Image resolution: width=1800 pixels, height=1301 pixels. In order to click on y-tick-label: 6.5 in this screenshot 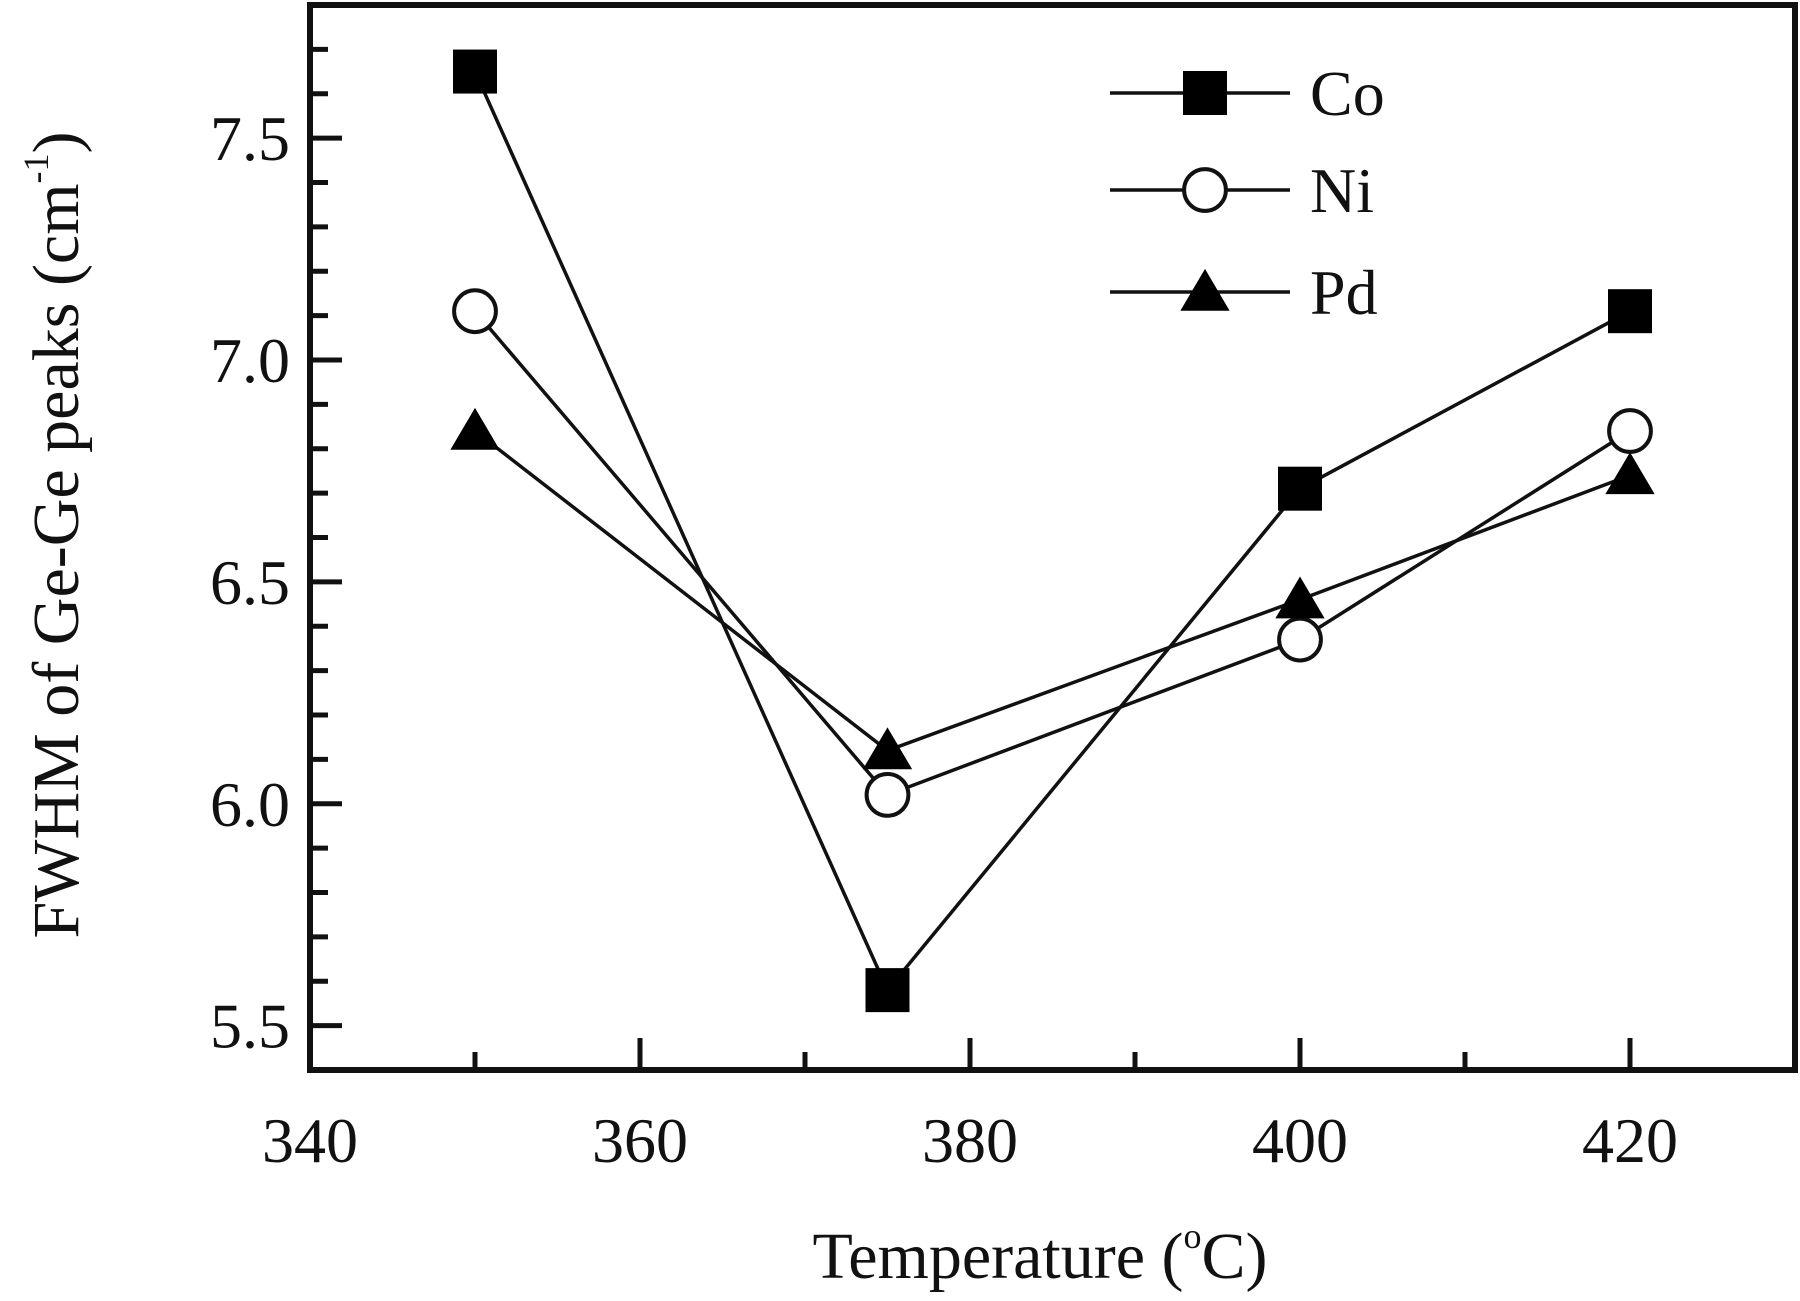, I will do `click(250, 582)`.